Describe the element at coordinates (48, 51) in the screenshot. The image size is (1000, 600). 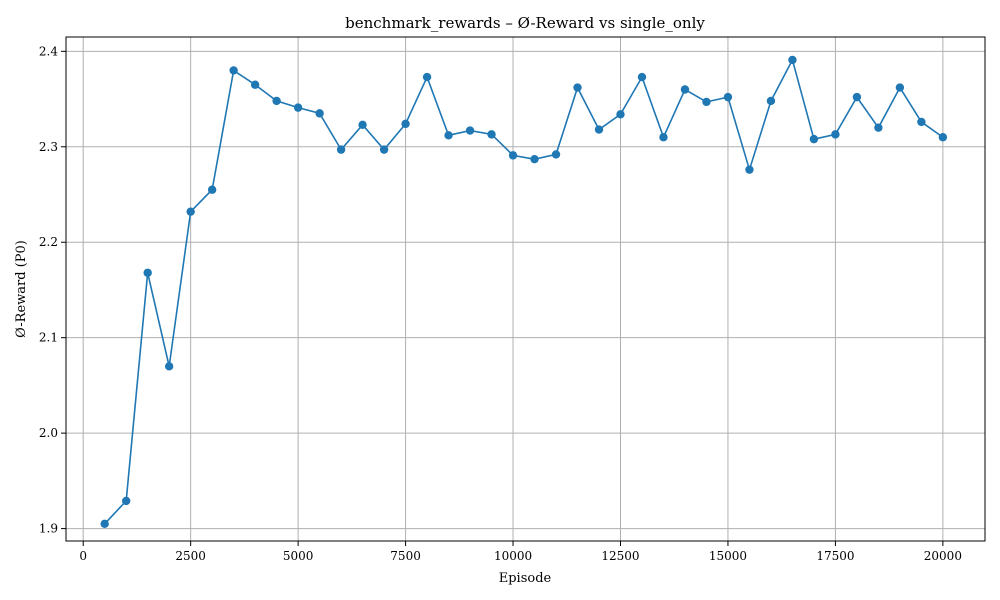
I see `y-tick-label: 2.4` at that location.